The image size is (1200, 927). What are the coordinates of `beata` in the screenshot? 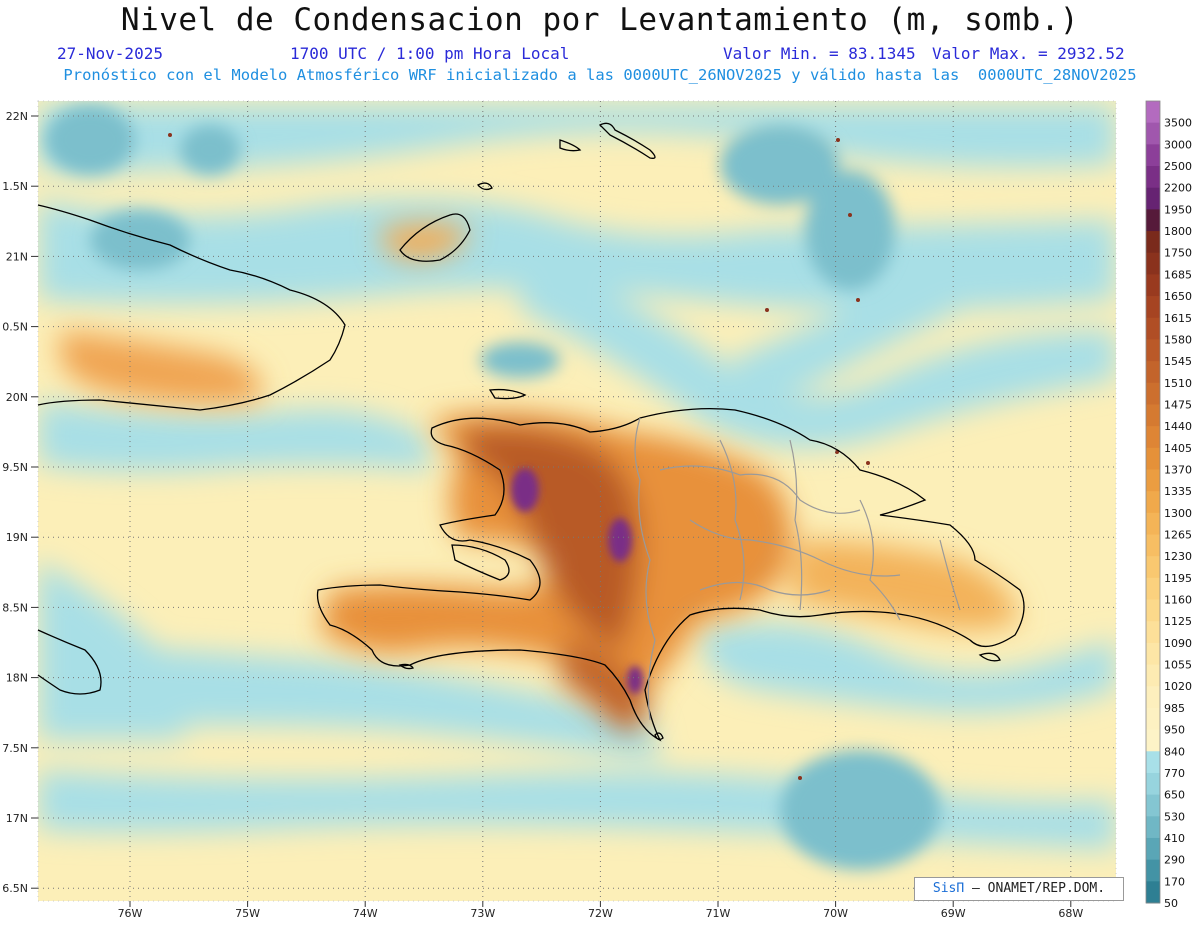 It's located at (659, 736).